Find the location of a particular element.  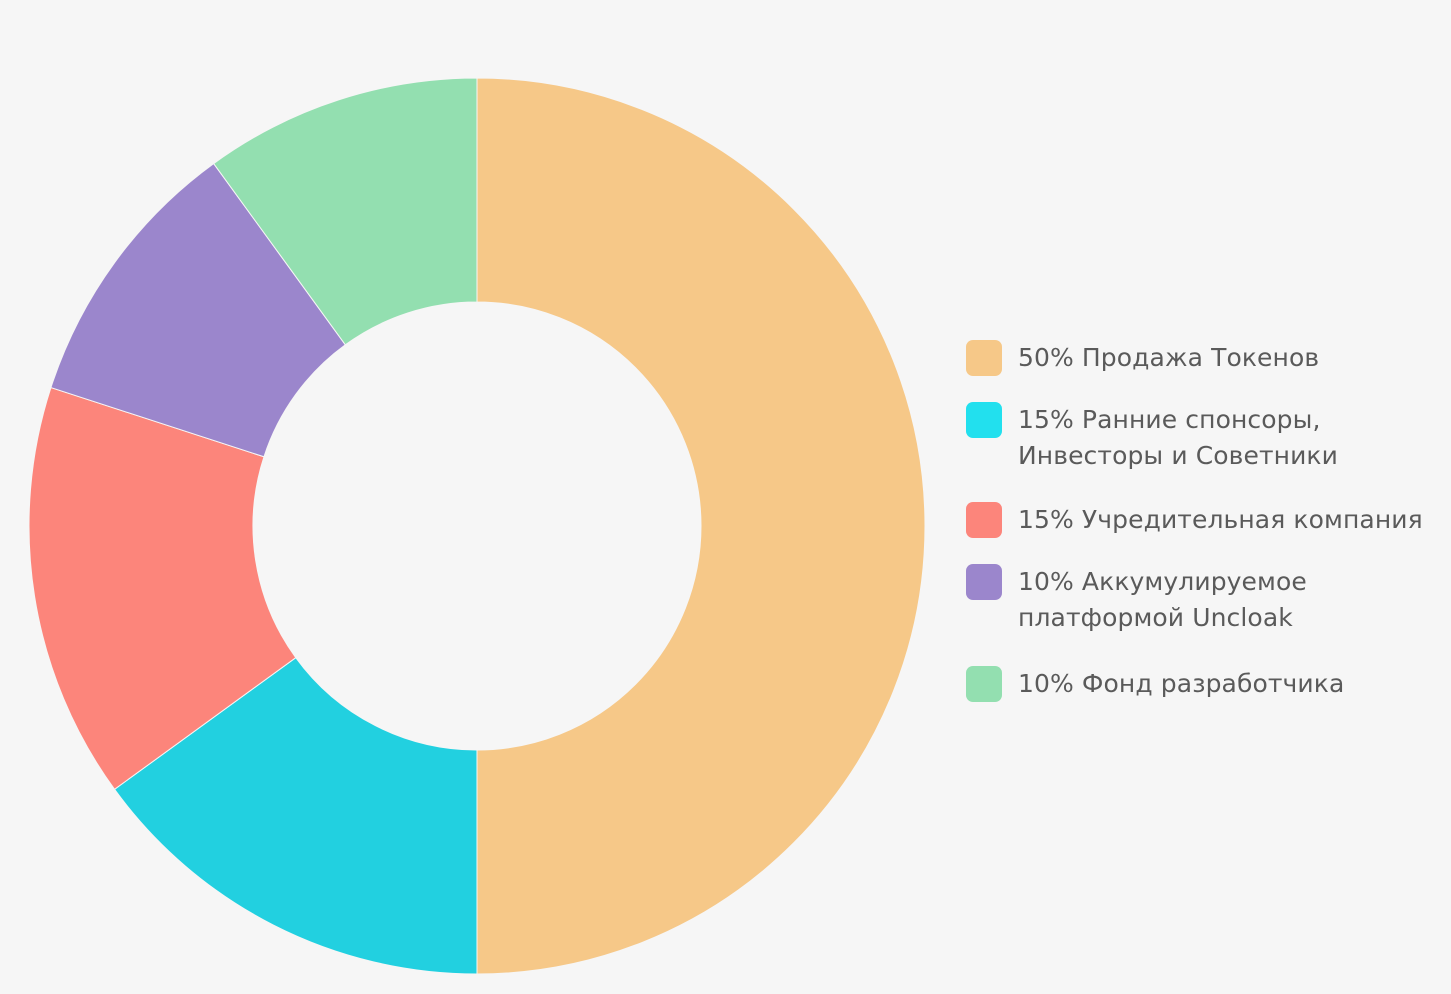

legend-item-developer-fund: 10% Фонд разработчика is located at coordinates (1208, 684).